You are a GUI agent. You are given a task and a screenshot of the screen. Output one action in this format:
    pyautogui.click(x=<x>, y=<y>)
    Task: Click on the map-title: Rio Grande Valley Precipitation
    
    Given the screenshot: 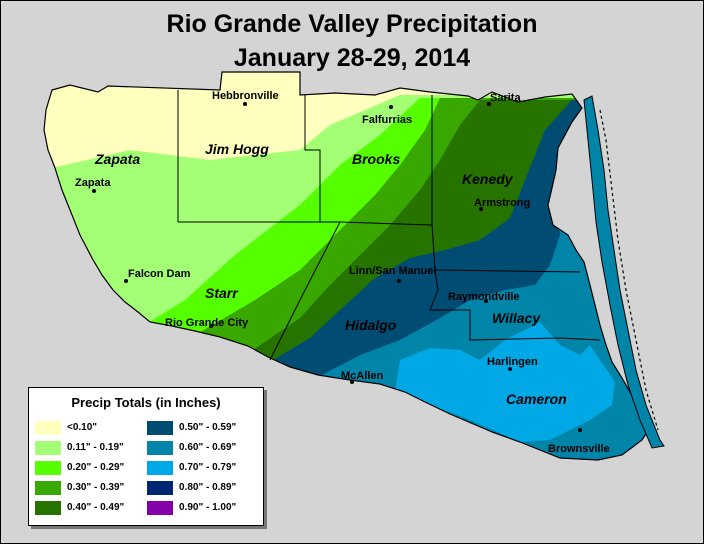 What is the action you would take?
    pyautogui.click(x=352, y=24)
    